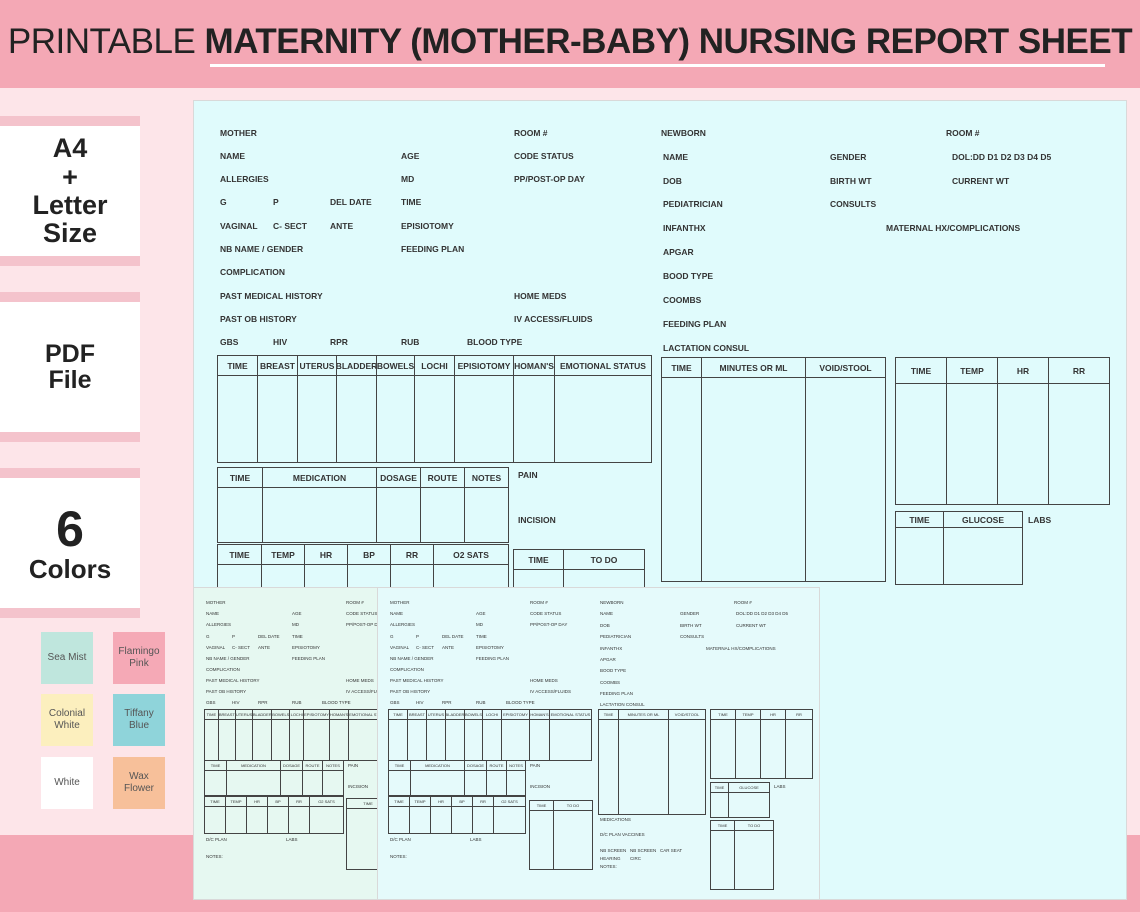 This screenshot has height=912, width=1140. Describe the element at coordinates (269, 636) in the screenshot. I see `mini-del-date: DEL DATE` at that location.